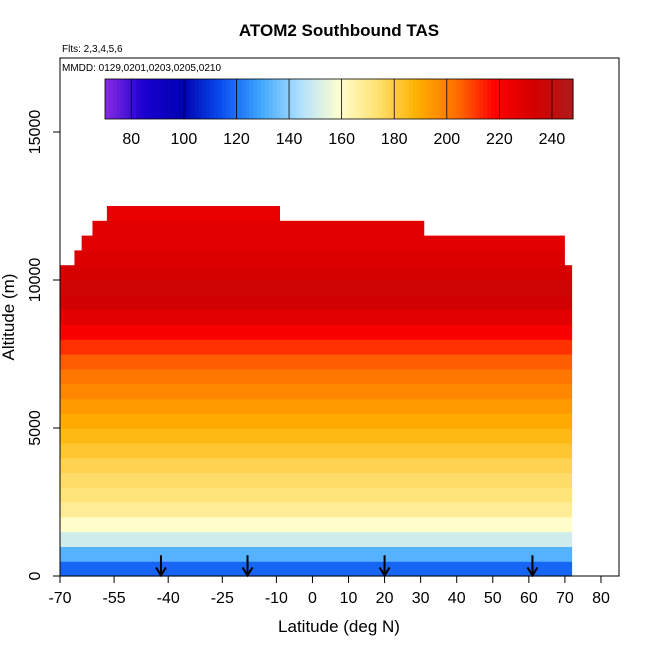 The image size is (650, 650). I want to click on colorbar-border, so click(339, 99).